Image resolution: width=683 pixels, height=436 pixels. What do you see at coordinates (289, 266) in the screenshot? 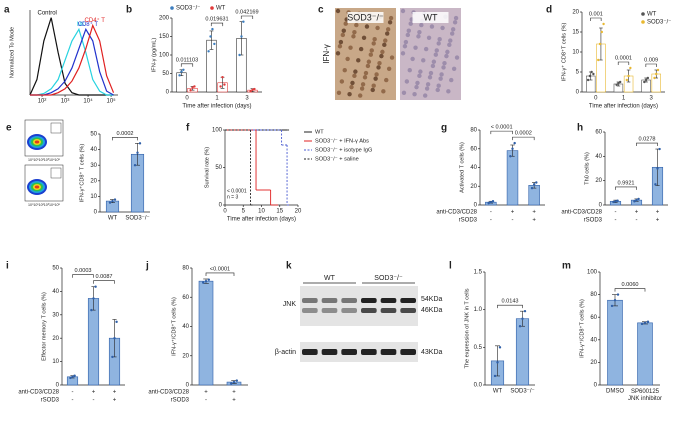
I see `panel-label: k` at bounding box center [289, 266].